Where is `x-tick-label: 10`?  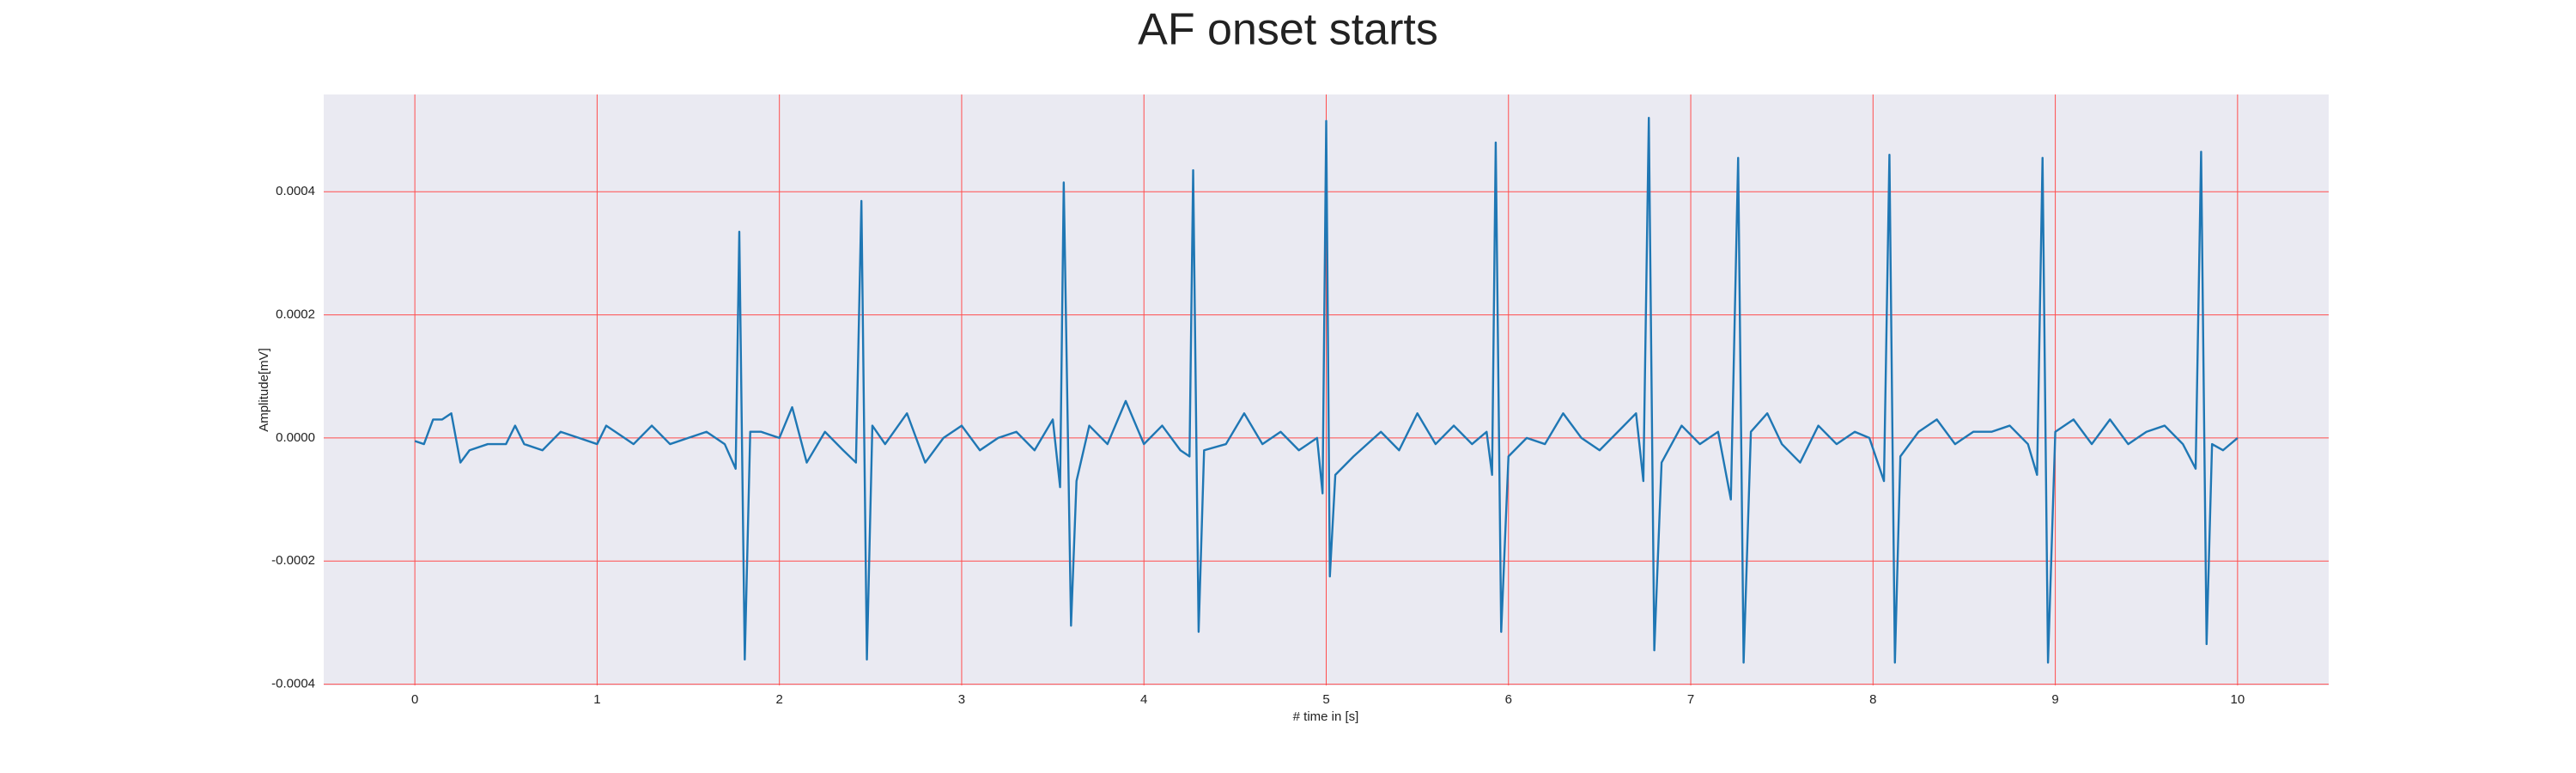
x-tick-label: 10 is located at coordinates (2238, 699).